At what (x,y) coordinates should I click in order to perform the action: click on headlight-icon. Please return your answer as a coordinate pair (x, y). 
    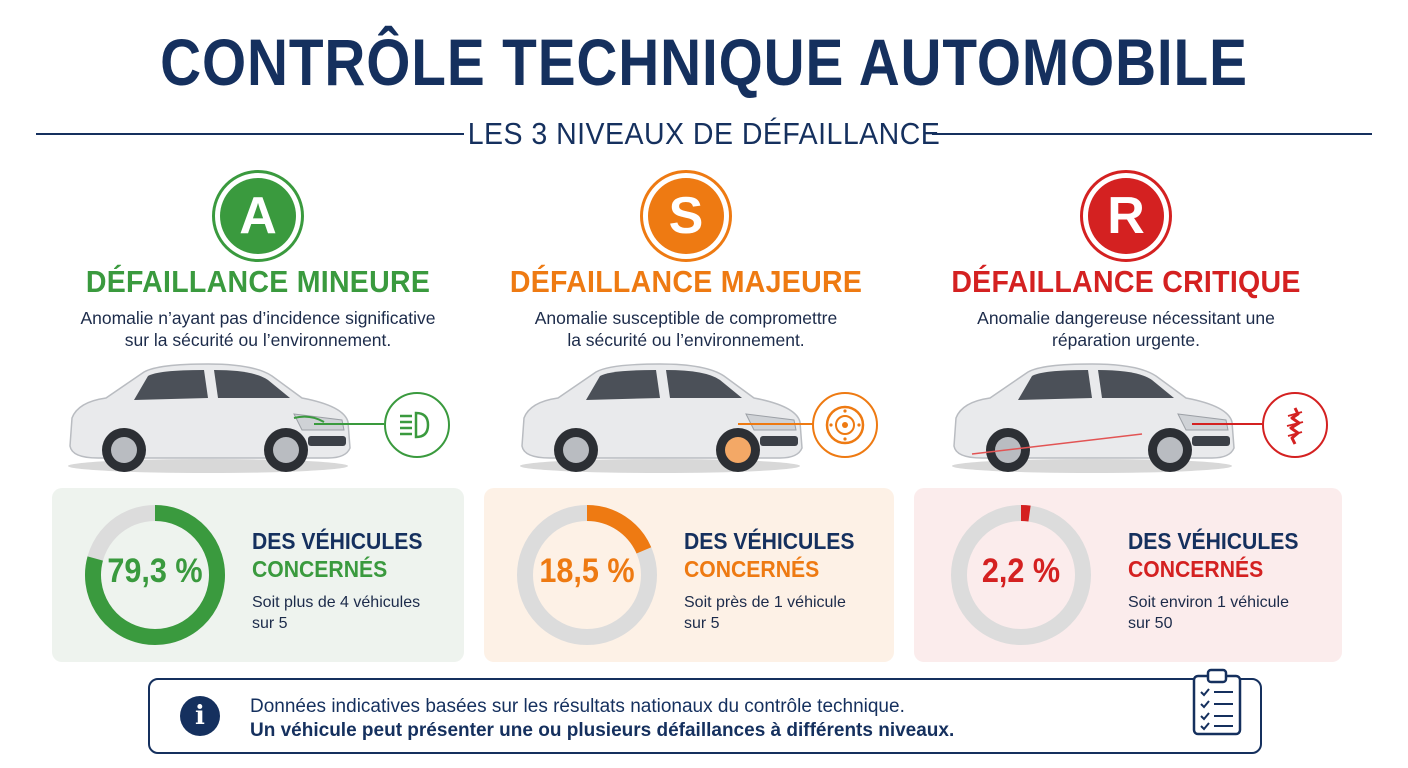
    Looking at the image, I should click on (417, 425).